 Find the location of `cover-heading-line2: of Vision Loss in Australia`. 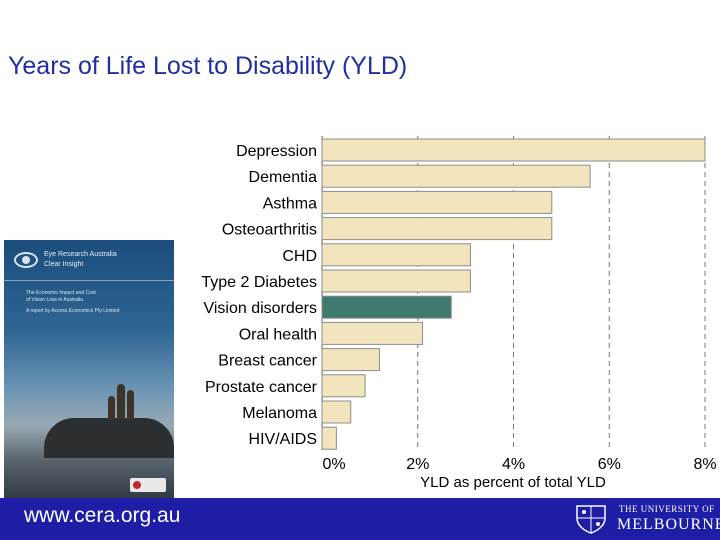

cover-heading-line2: of Vision Loss in Australia is located at coordinates (54, 300).